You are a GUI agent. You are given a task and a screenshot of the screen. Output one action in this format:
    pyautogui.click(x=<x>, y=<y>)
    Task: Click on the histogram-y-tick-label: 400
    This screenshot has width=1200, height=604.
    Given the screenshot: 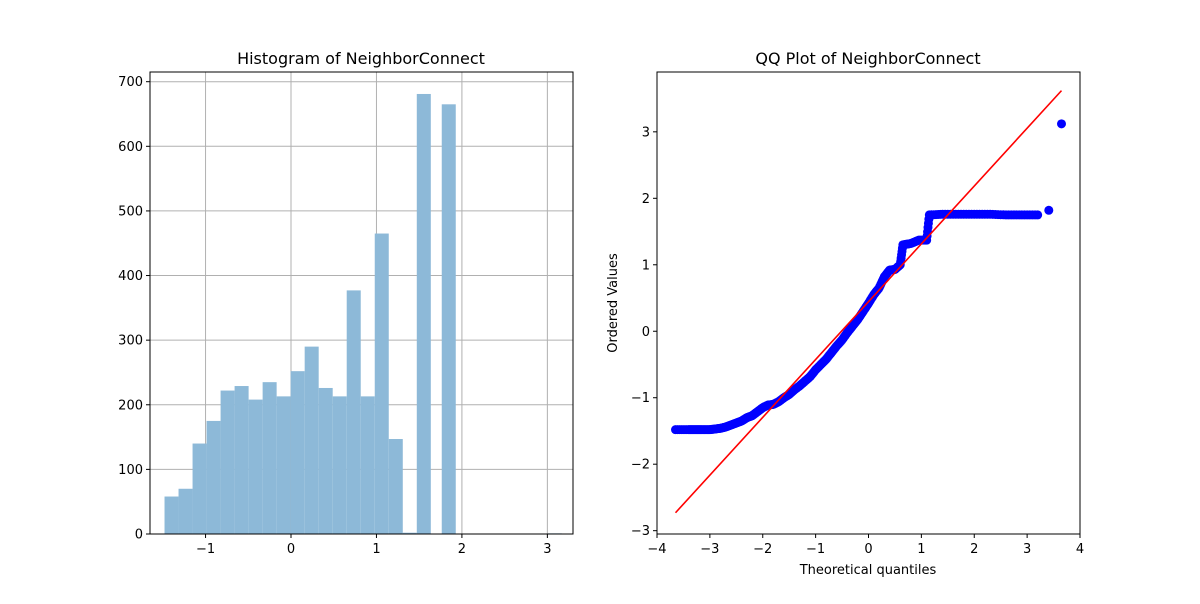 What is the action you would take?
    pyautogui.click(x=130, y=276)
    